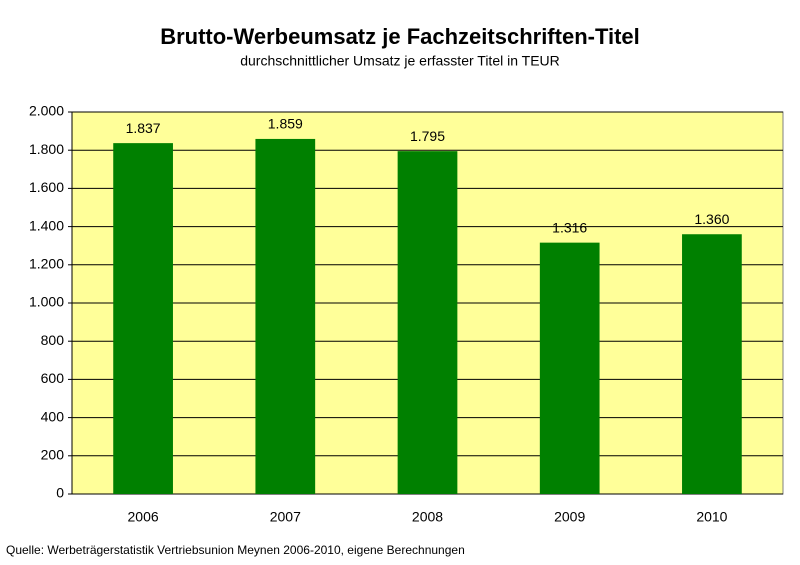 The width and height of the screenshot is (800, 565). I want to click on y-tick-label: 2.000, so click(46, 111).